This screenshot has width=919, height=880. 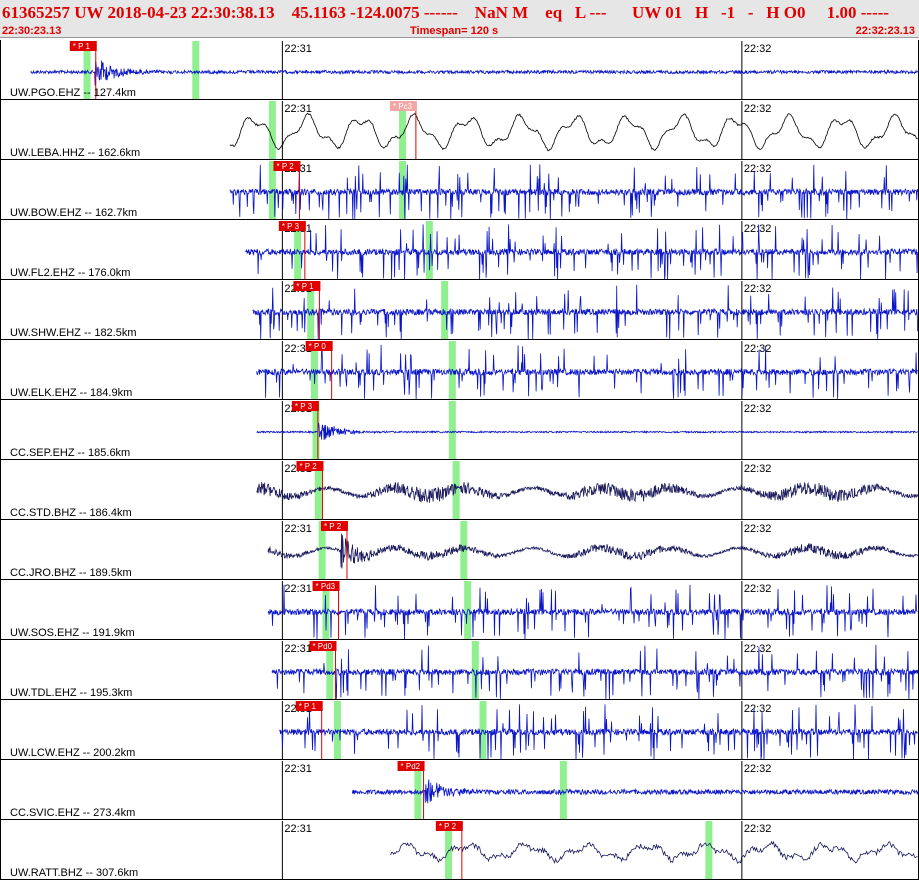 What do you see at coordinates (72, 813) in the screenshot?
I see `station-label: CC.SVIC.EHZ -- 273.4km` at bounding box center [72, 813].